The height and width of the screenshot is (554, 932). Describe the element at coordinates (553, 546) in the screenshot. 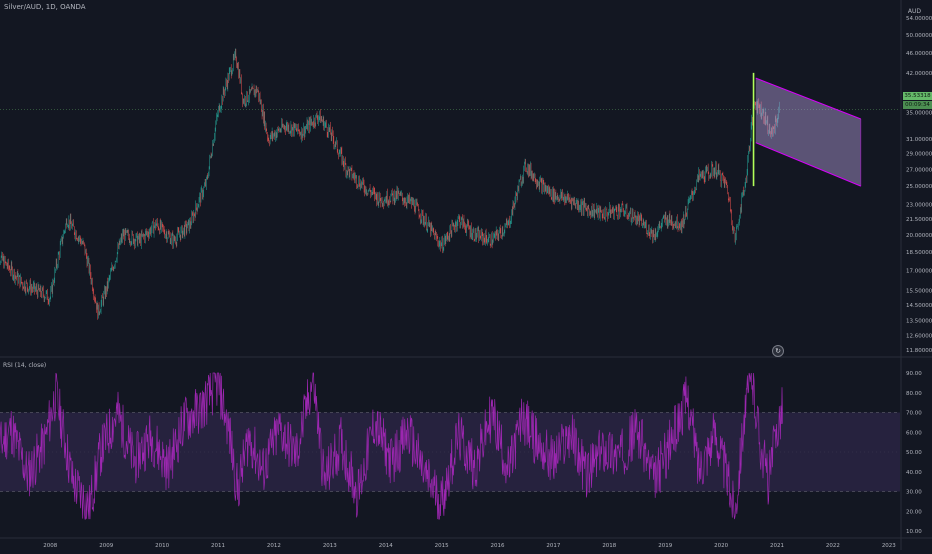

I see `time-axis-tick: 2017` at that location.